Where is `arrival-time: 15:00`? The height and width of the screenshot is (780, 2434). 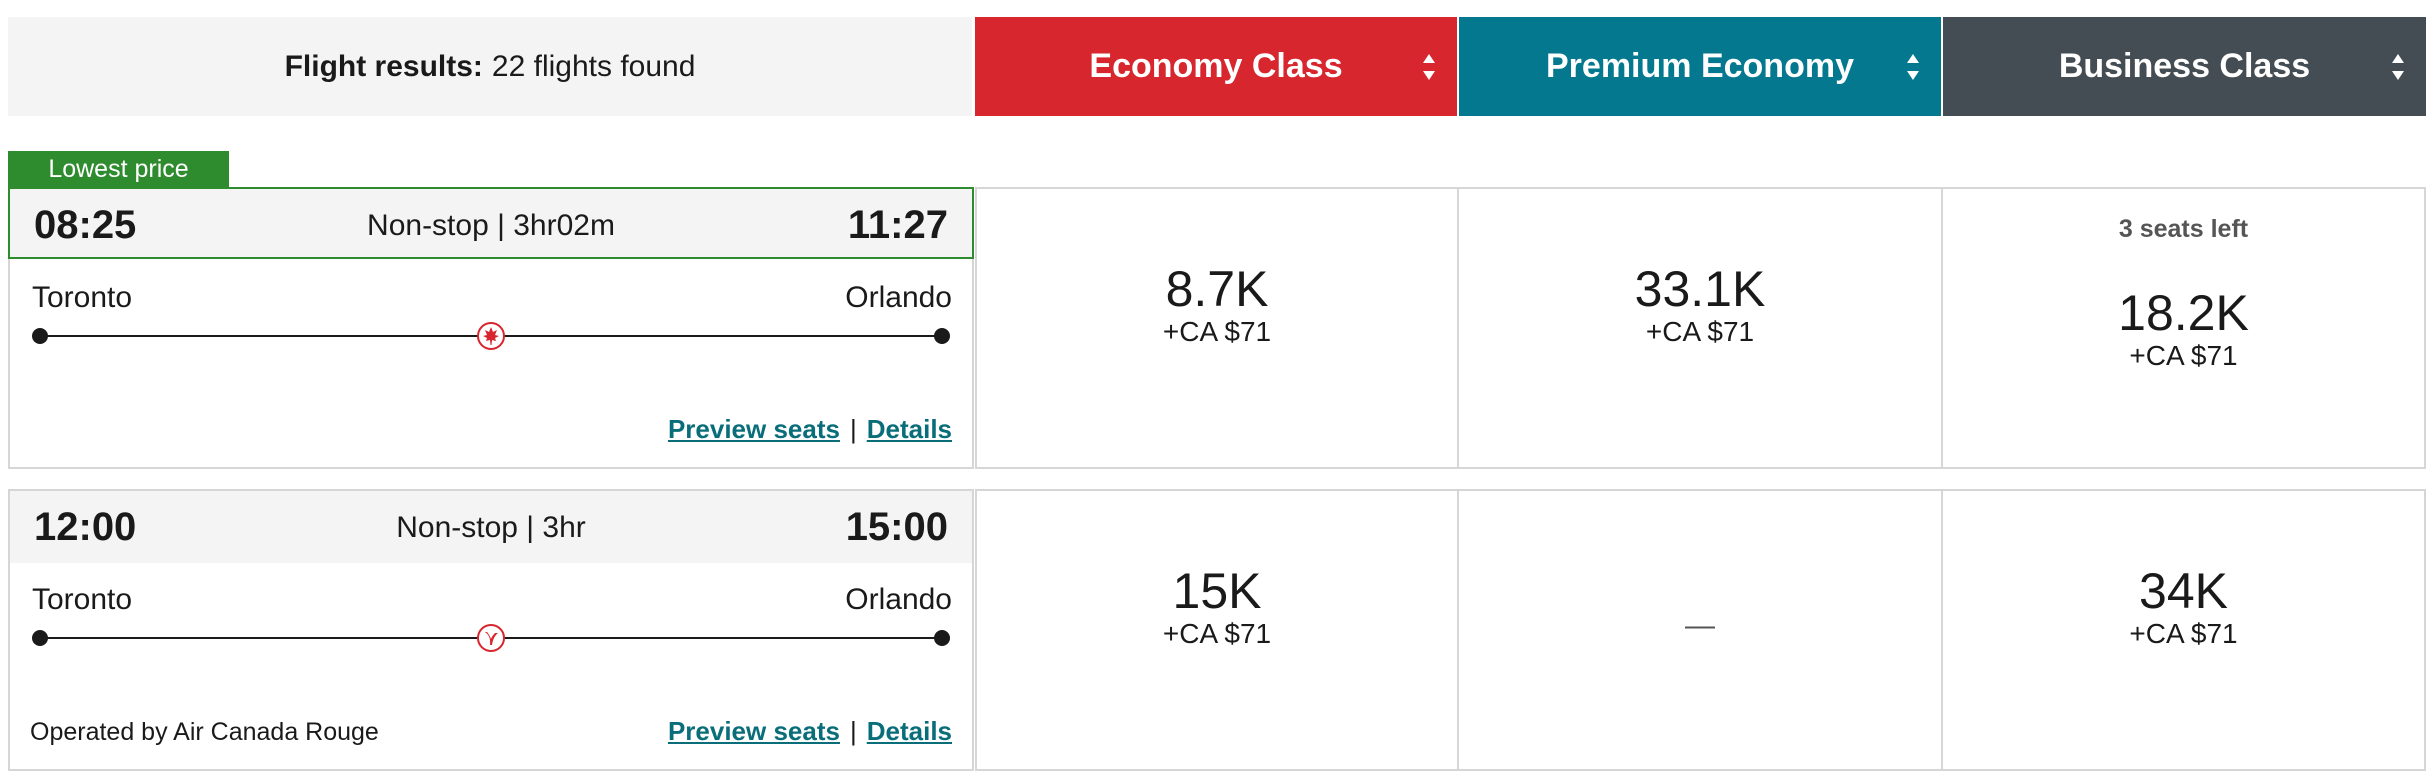
arrival-time: 15:00 is located at coordinates (896, 527).